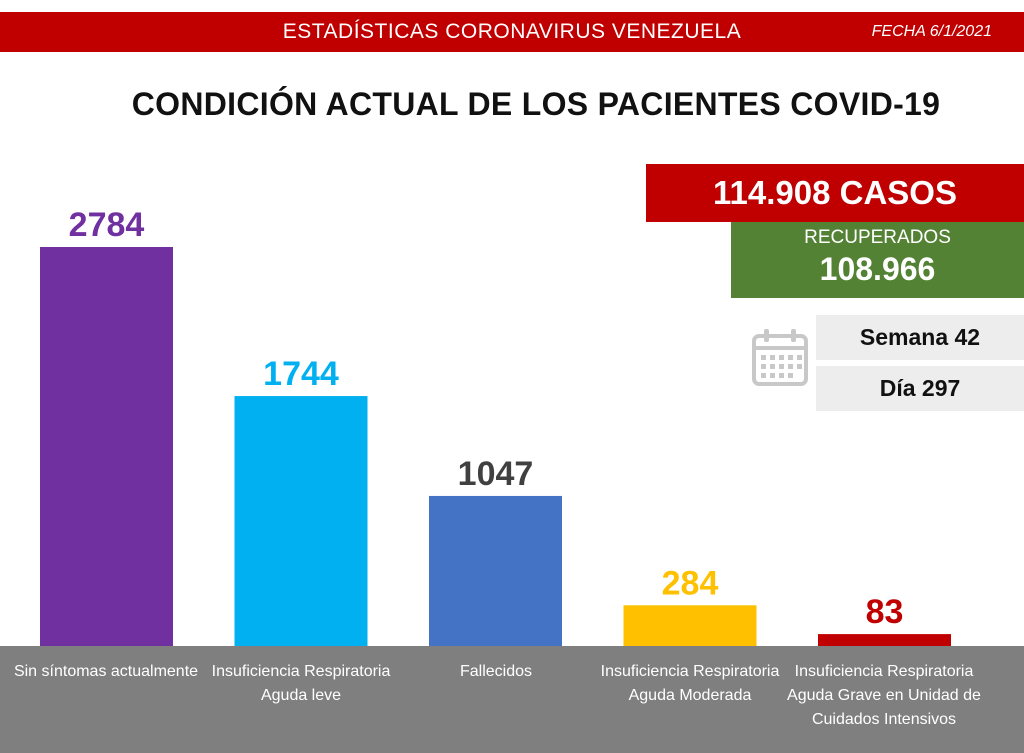 This screenshot has width=1024, height=753. I want to click on calendar-icon, so click(780, 357).